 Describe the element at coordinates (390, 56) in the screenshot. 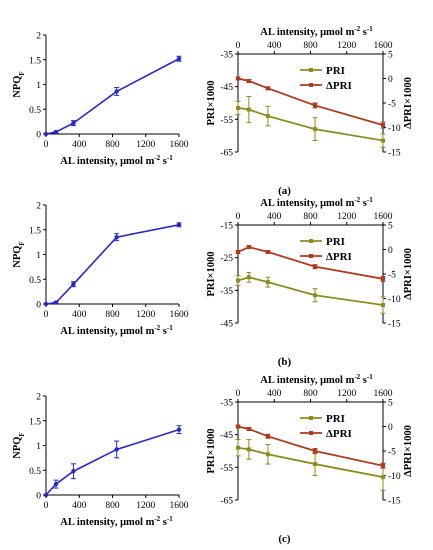

I see `y-right-tick-label: 5` at that location.